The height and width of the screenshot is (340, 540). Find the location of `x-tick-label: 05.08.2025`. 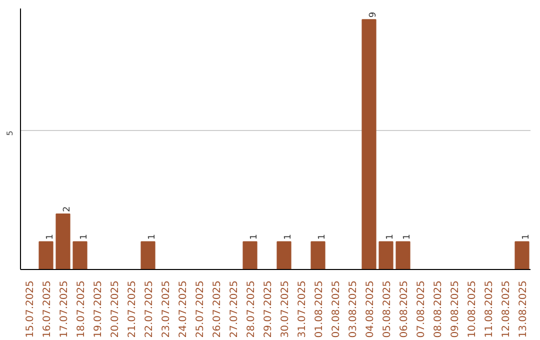

x-tick-label: 05.08.2025 is located at coordinates (387, 309).